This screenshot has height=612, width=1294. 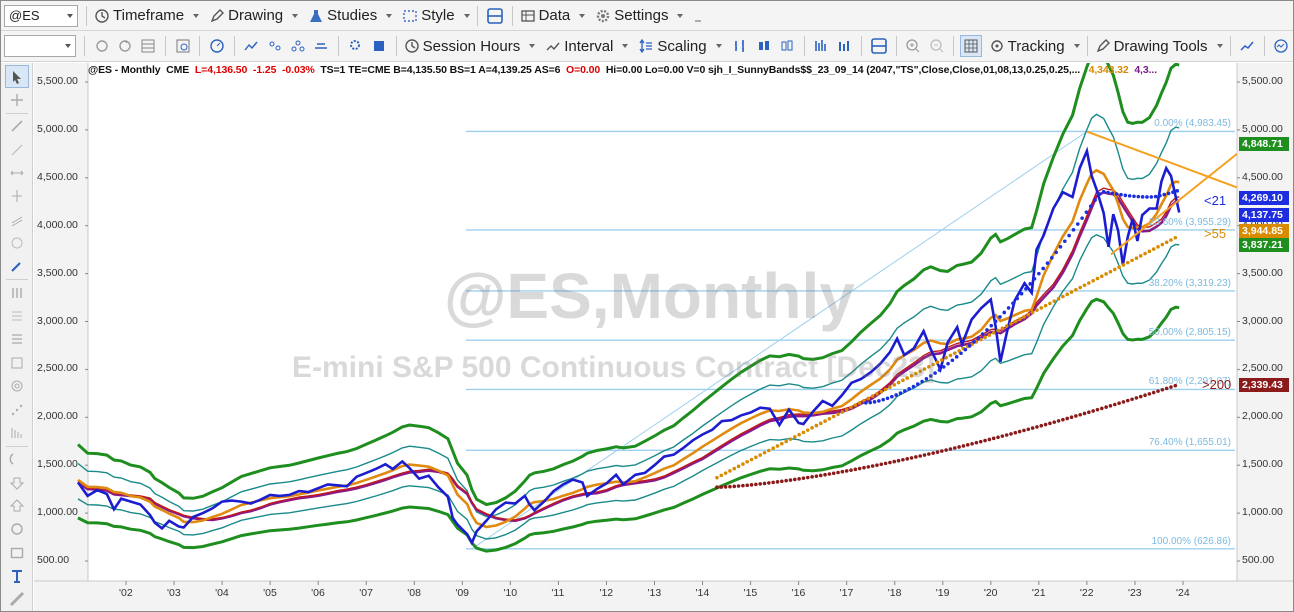 I want to click on x-axis-label: '02, so click(x=126, y=593).